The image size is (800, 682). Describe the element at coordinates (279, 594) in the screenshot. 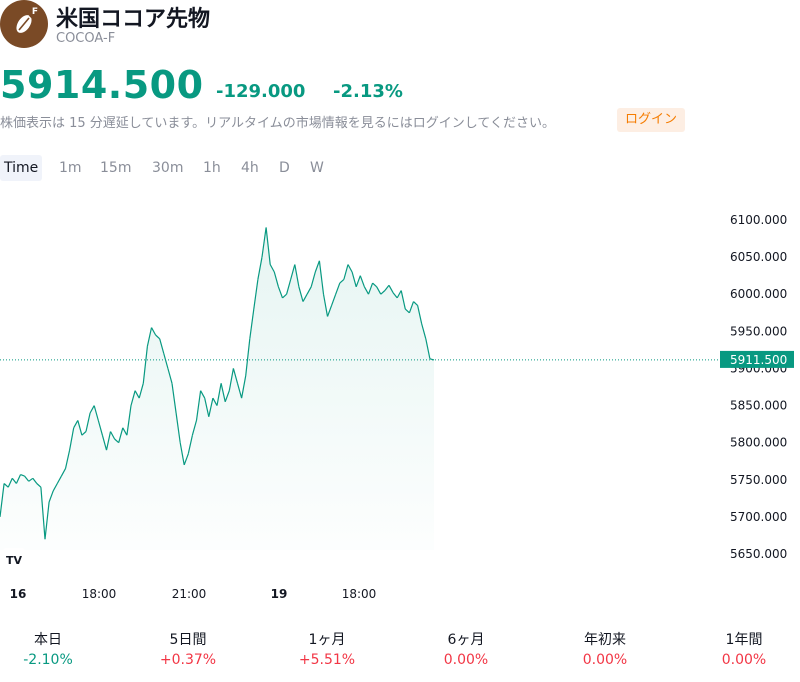

I see `x-tick-label: 19` at that location.